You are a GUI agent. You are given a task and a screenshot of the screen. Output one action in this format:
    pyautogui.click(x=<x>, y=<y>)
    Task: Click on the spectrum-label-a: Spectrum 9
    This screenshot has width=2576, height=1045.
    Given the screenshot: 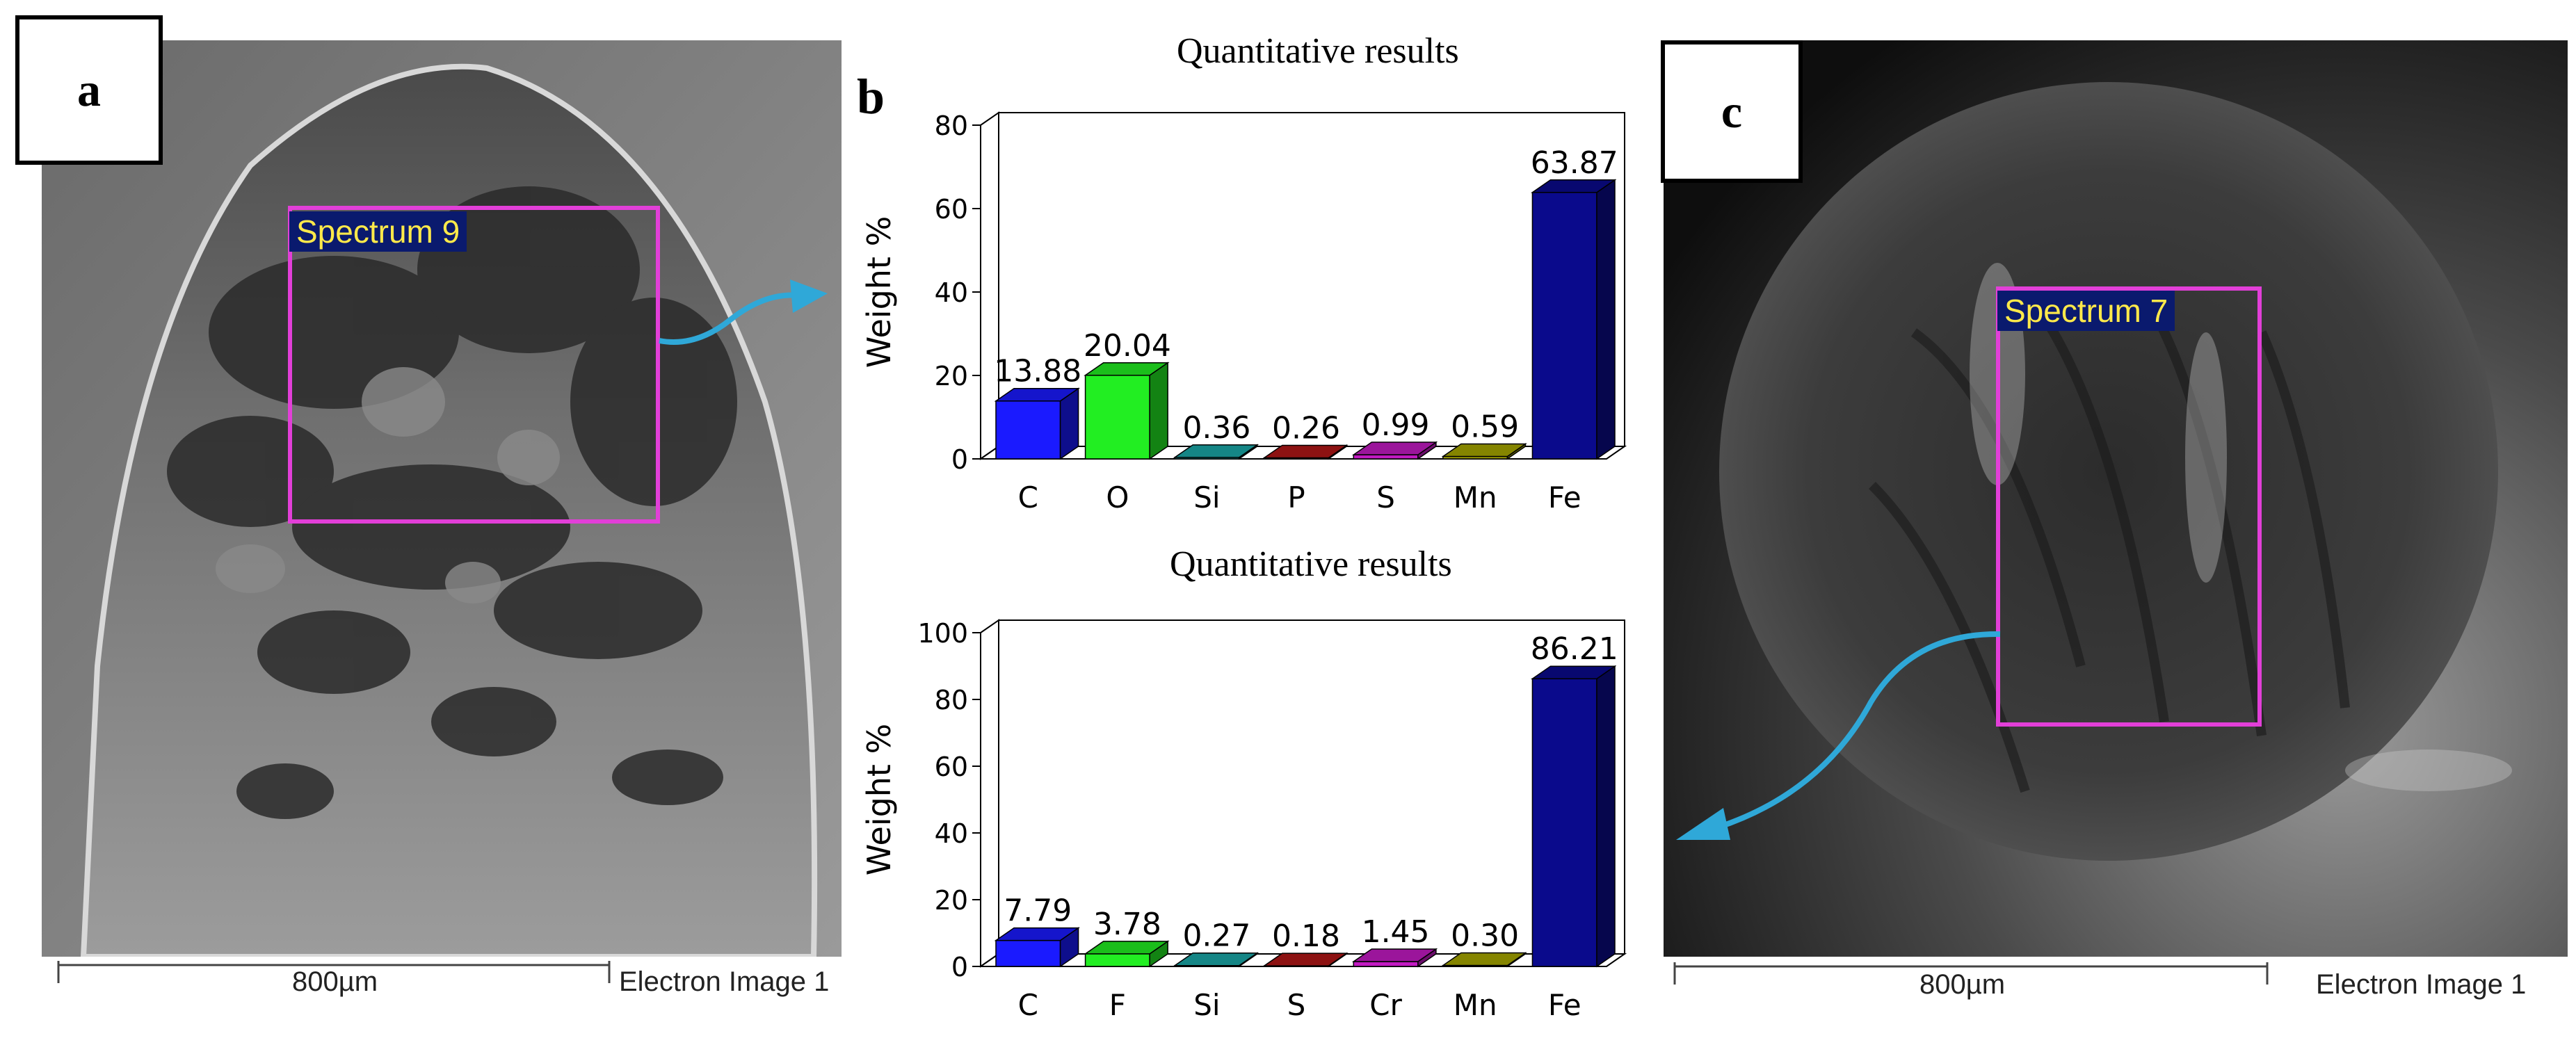 What is the action you would take?
    pyautogui.click(x=378, y=232)
    